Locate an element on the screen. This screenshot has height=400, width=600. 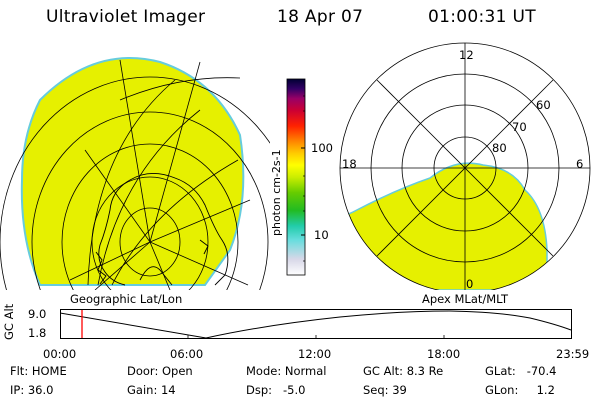
mlt-label-12: 12 is located at coordinates (466, 55).